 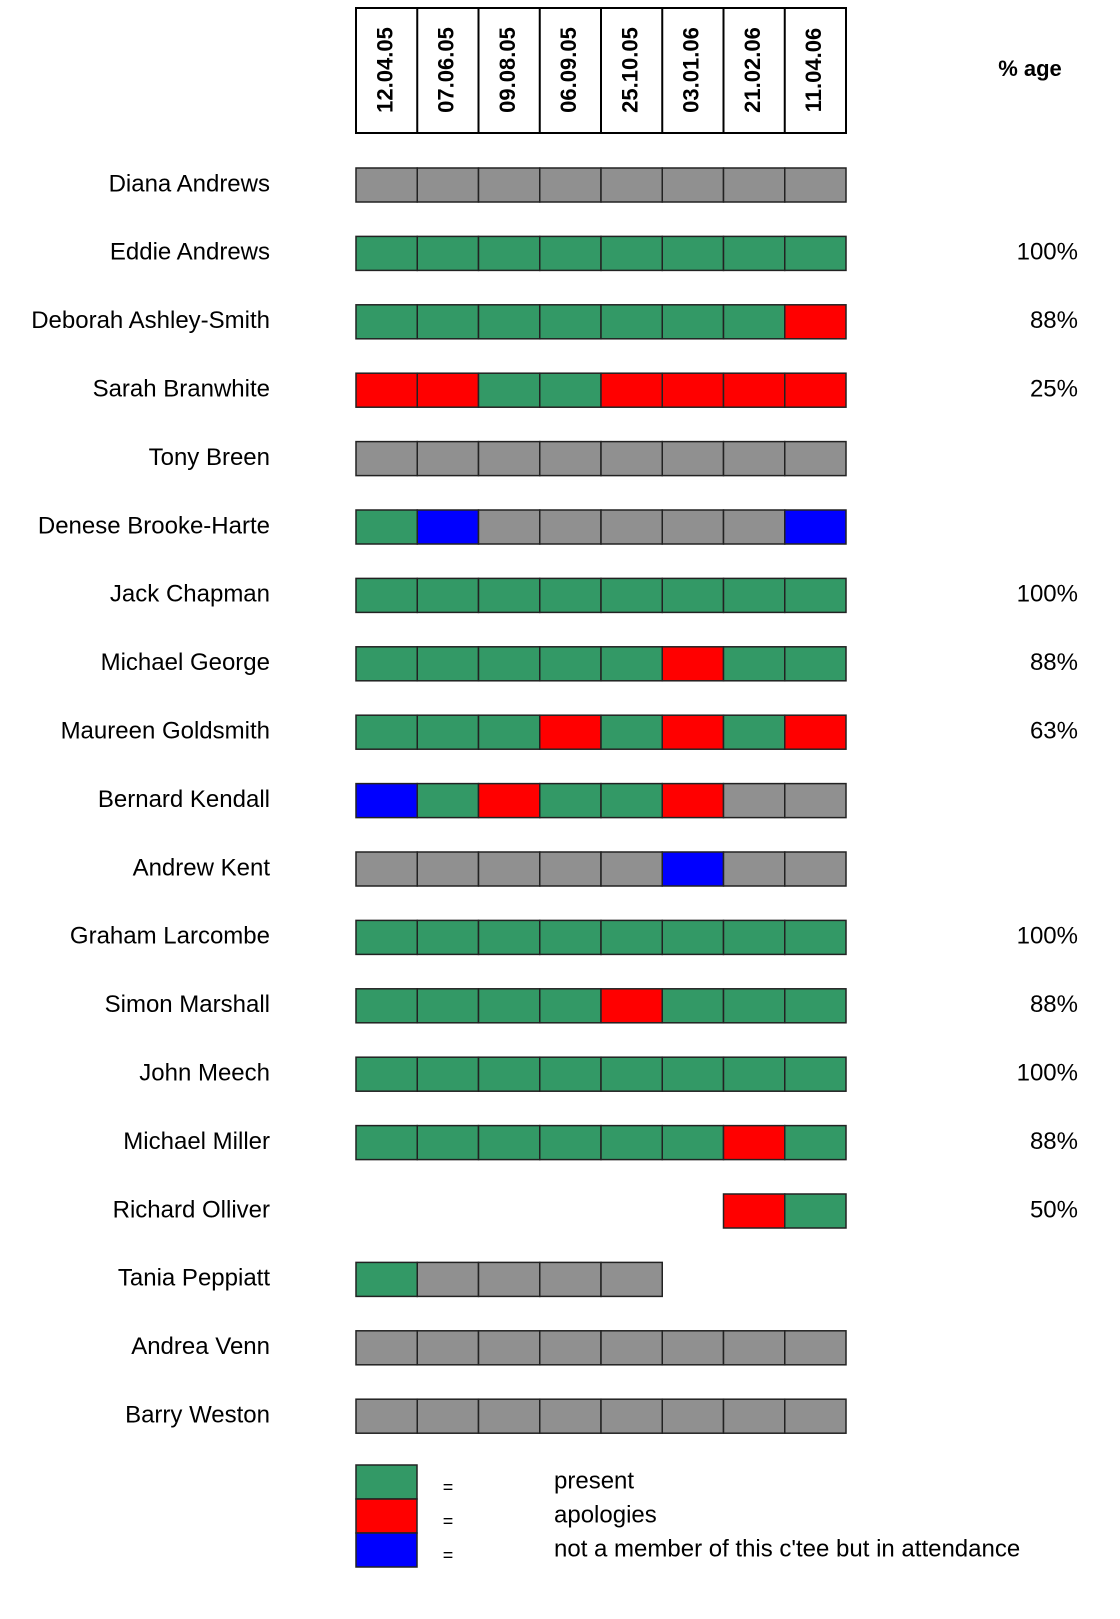 What do you see at coordinates (605, 1514) in the screenshot?
I see `legend-label: apologies` at bounding box center [605, 1514].